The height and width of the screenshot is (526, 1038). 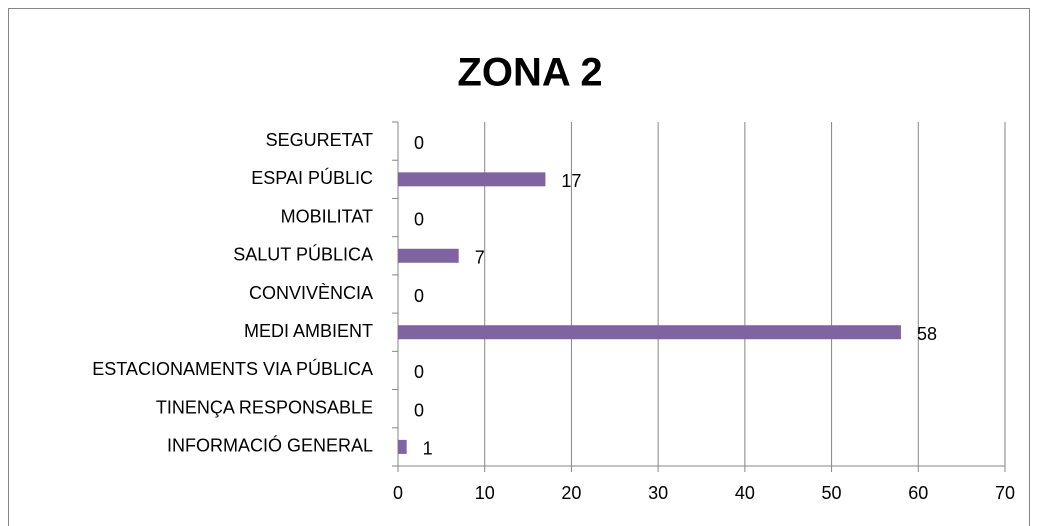 I want to click on x-tick-label: 70, so click(x=1005, y=493).